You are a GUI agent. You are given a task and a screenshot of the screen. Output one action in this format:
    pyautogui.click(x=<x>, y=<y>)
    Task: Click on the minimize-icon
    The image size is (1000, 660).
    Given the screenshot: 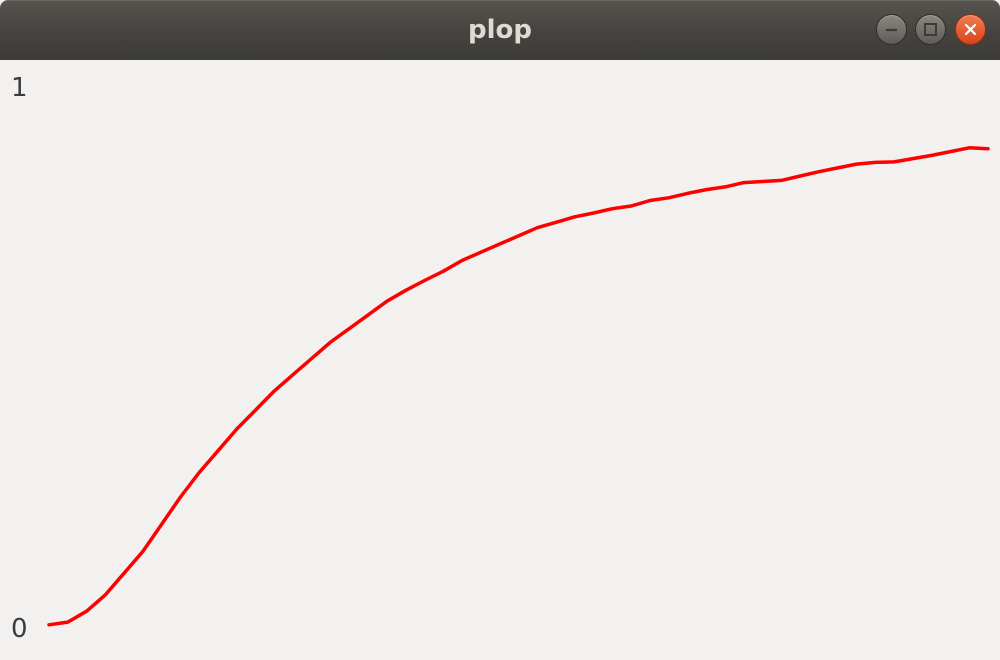 What is the action you would take?
    pyautogui.click(x=891, y=30)
    